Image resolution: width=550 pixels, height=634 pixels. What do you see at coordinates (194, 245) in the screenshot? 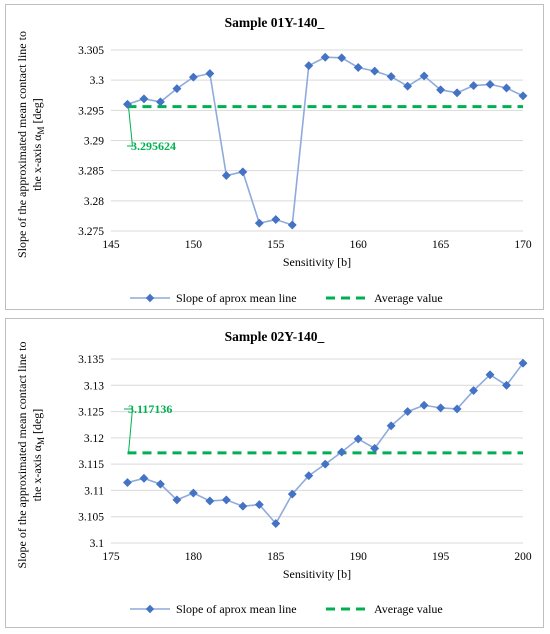
I see `x-tick-label: 150` at bounding box center [194, 245].